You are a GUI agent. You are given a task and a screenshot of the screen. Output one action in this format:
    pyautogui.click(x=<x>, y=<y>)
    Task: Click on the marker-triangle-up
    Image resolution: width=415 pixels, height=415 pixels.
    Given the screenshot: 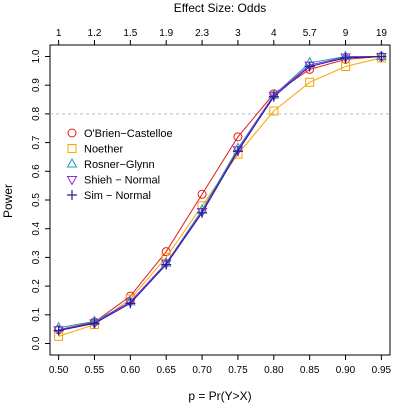 What is the action you would take?
    pyautogui.click(x=72, y=162)
    